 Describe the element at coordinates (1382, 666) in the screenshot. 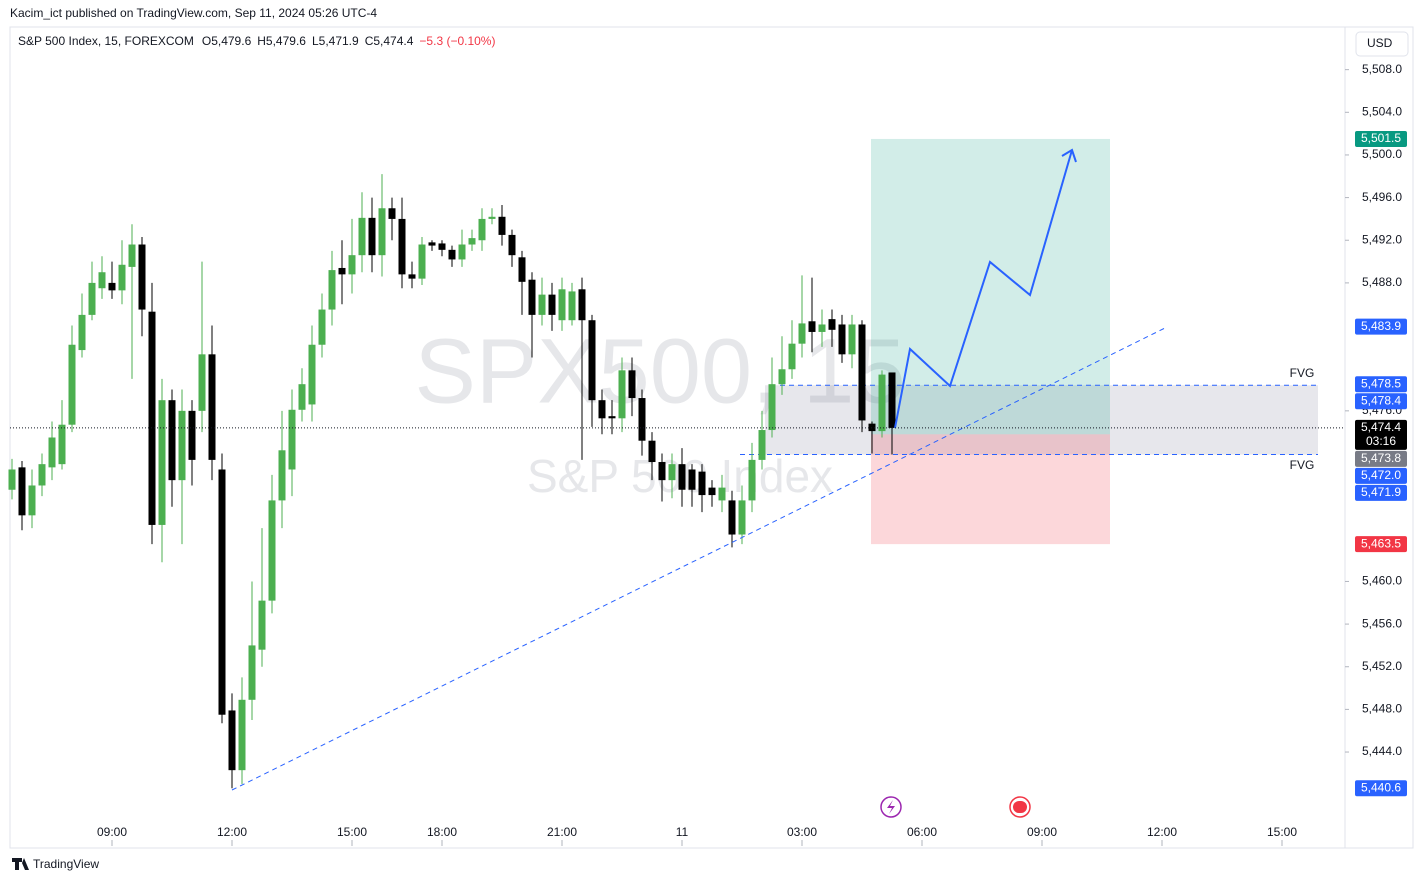

I see `y-tick-label: 5,452.0` at that location.